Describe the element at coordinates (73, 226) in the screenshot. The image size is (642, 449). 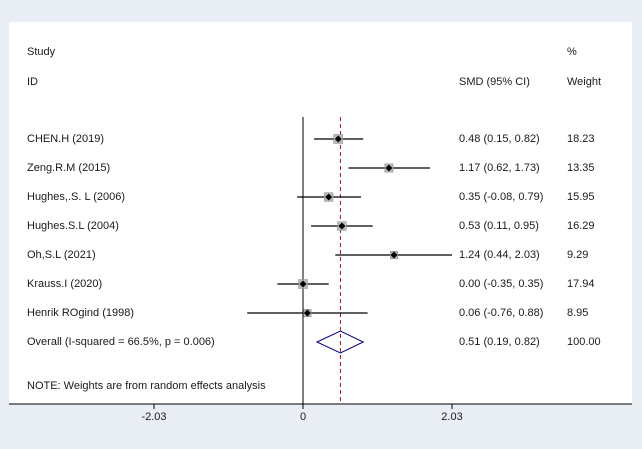
I see `study-label: Hughes.S.L (2004)` at that location.